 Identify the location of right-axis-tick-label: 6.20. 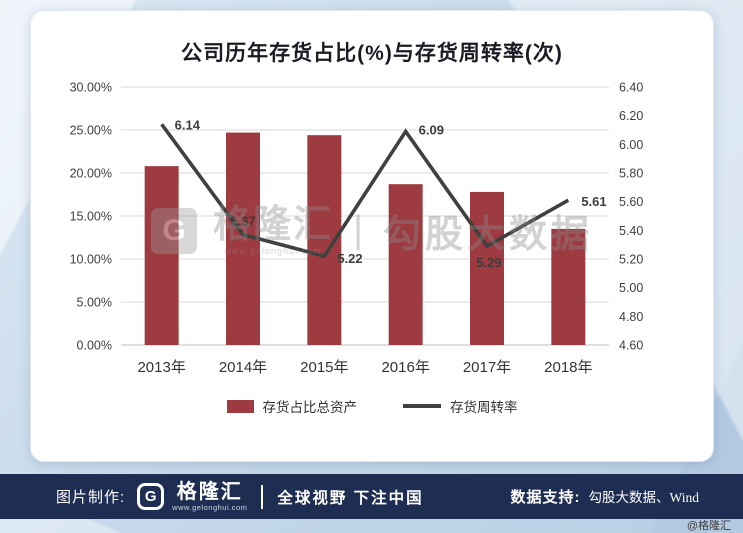
(631, 116).